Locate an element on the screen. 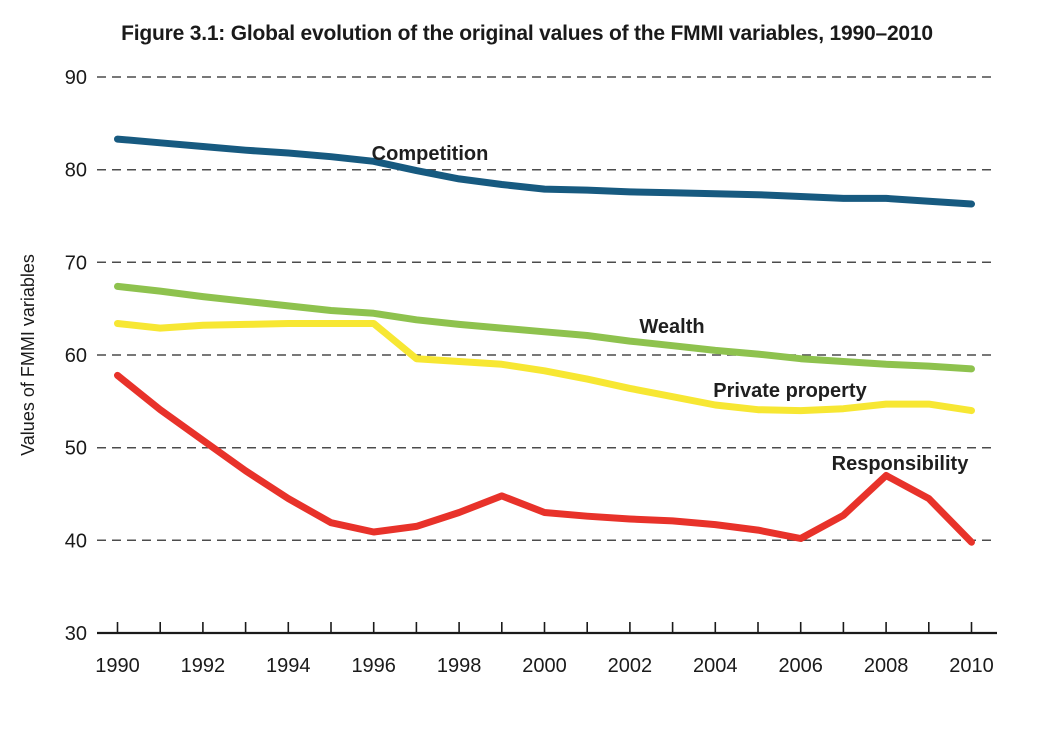  x-tick-label-2010: 2010 is located at coordinates (971, 666).